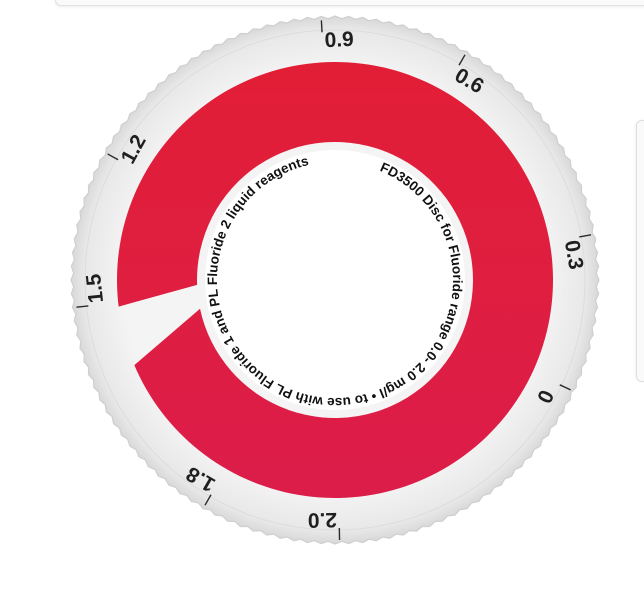  What do you see at coordinates (339, 40) in the screenshot?
I see `scale-label: 0.9` at bounding box center [339, 40].